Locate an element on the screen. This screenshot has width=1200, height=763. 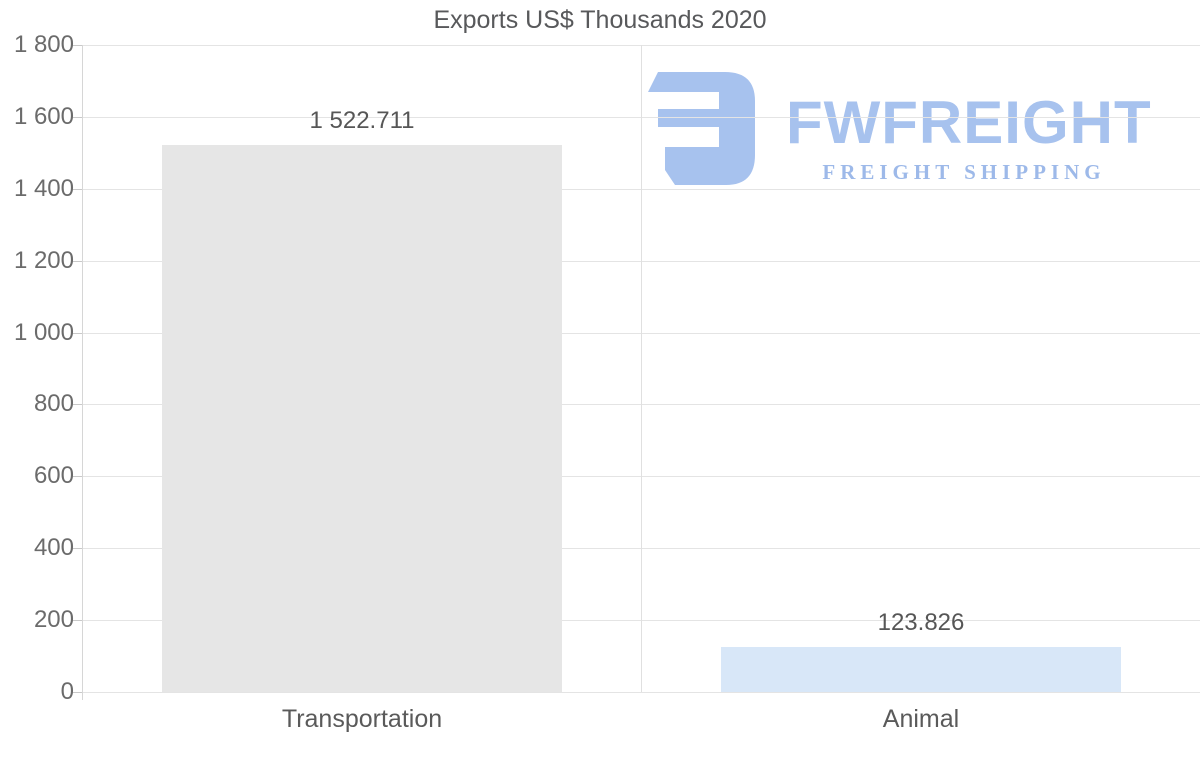
y-tick-label: 1 400 is located at coordinates (43, 188).